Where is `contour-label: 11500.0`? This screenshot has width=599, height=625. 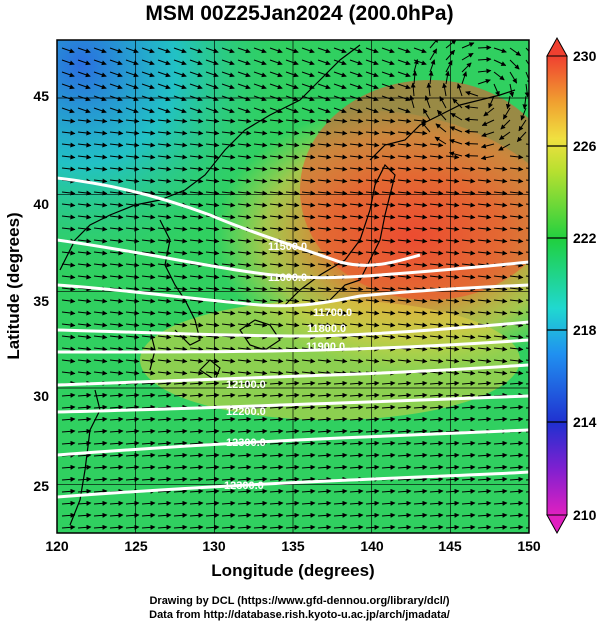
contour-label: 11500.0 is located at coordinates (287, 247).